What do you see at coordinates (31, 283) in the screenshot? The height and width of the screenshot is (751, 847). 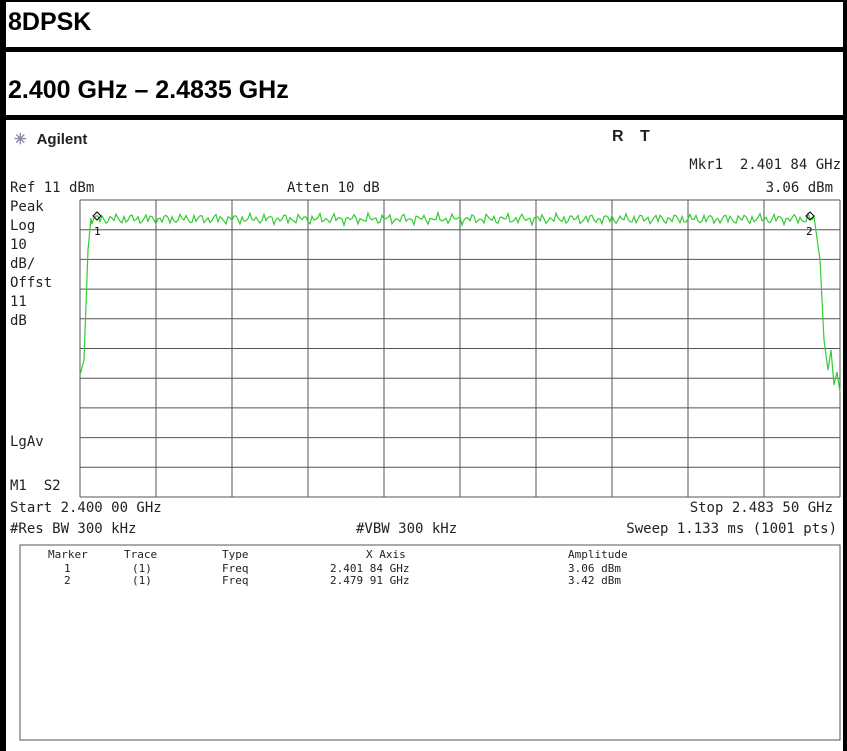 I see `side-label: Offst` at bounding box center [31, 283].